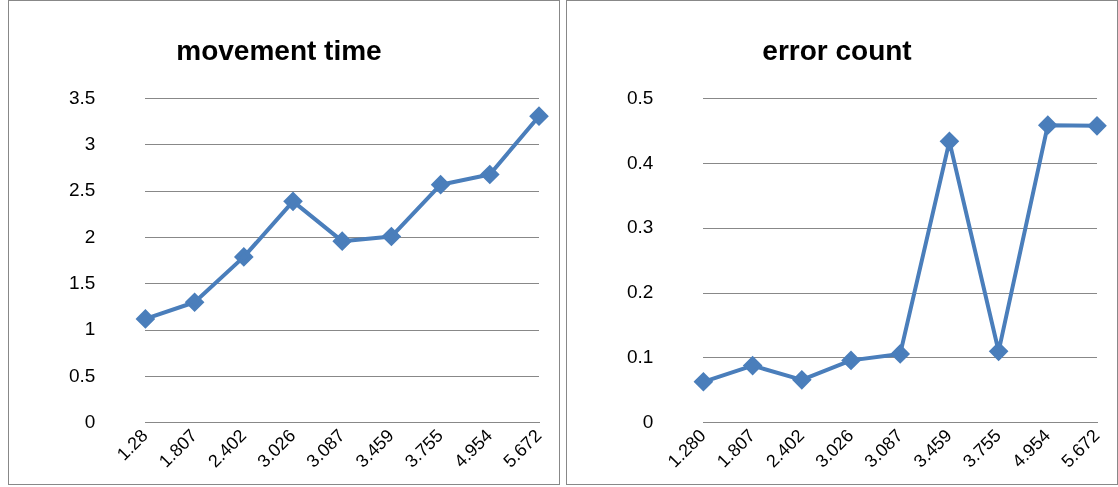 The width and height of the screenshot is (1118, 487). What do you see at coordinates (640, 162) in the screenshot?
I see `y-tick-label: 0.4` at bounding box center [640, 162].